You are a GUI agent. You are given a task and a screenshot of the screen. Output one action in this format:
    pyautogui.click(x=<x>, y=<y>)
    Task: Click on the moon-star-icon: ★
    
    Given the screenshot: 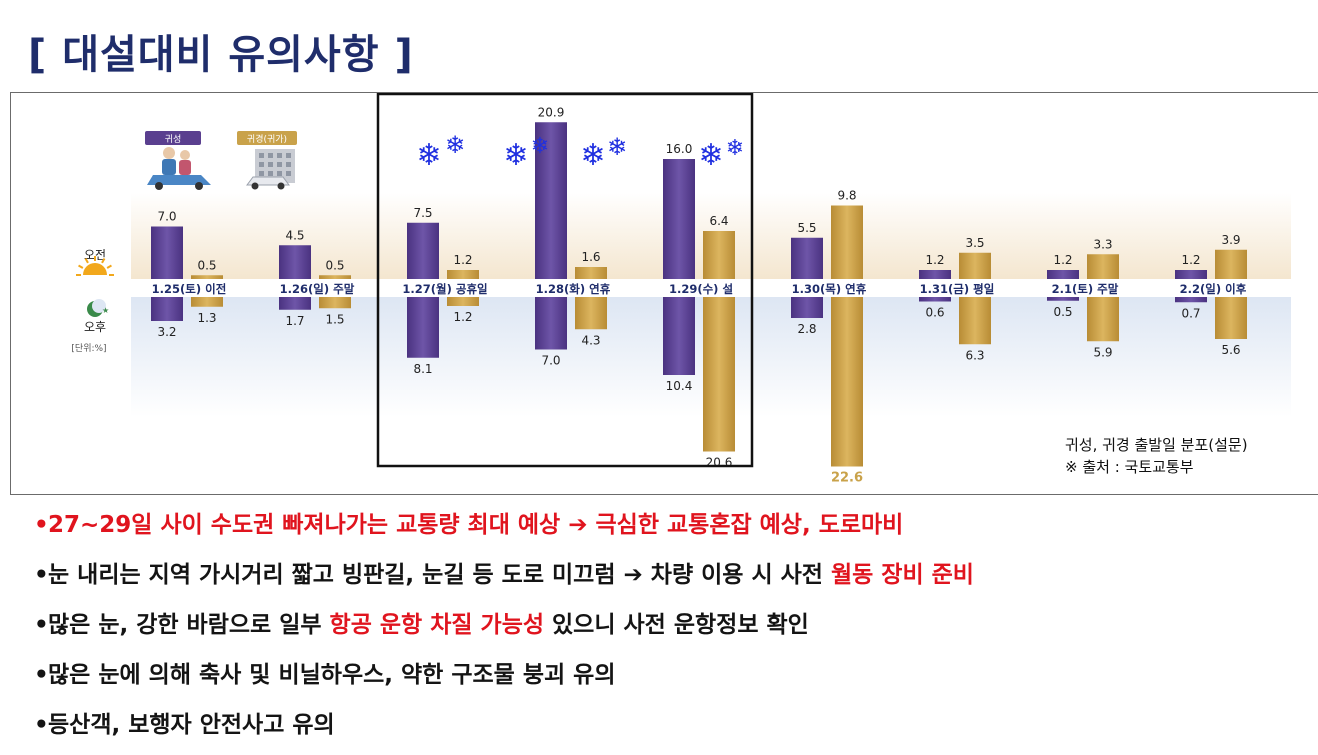 What is the action you would take?
    pyautogui.click(x=98, y=308)
    